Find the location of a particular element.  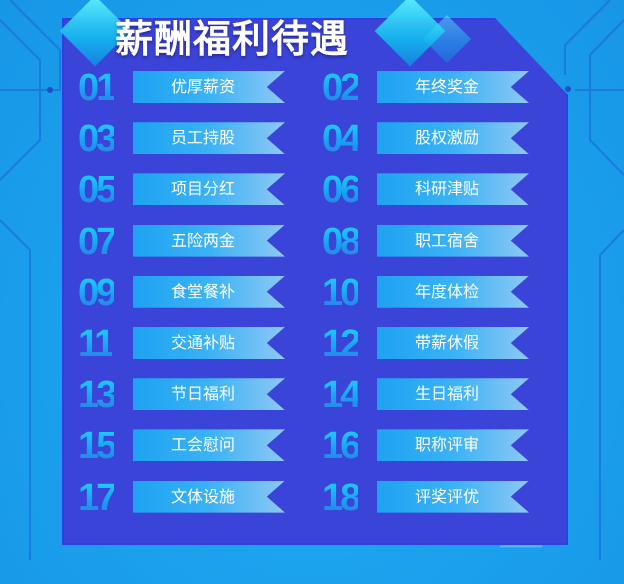

item-ribbon-label: 年度体检 is located at coordinates (453, 291).